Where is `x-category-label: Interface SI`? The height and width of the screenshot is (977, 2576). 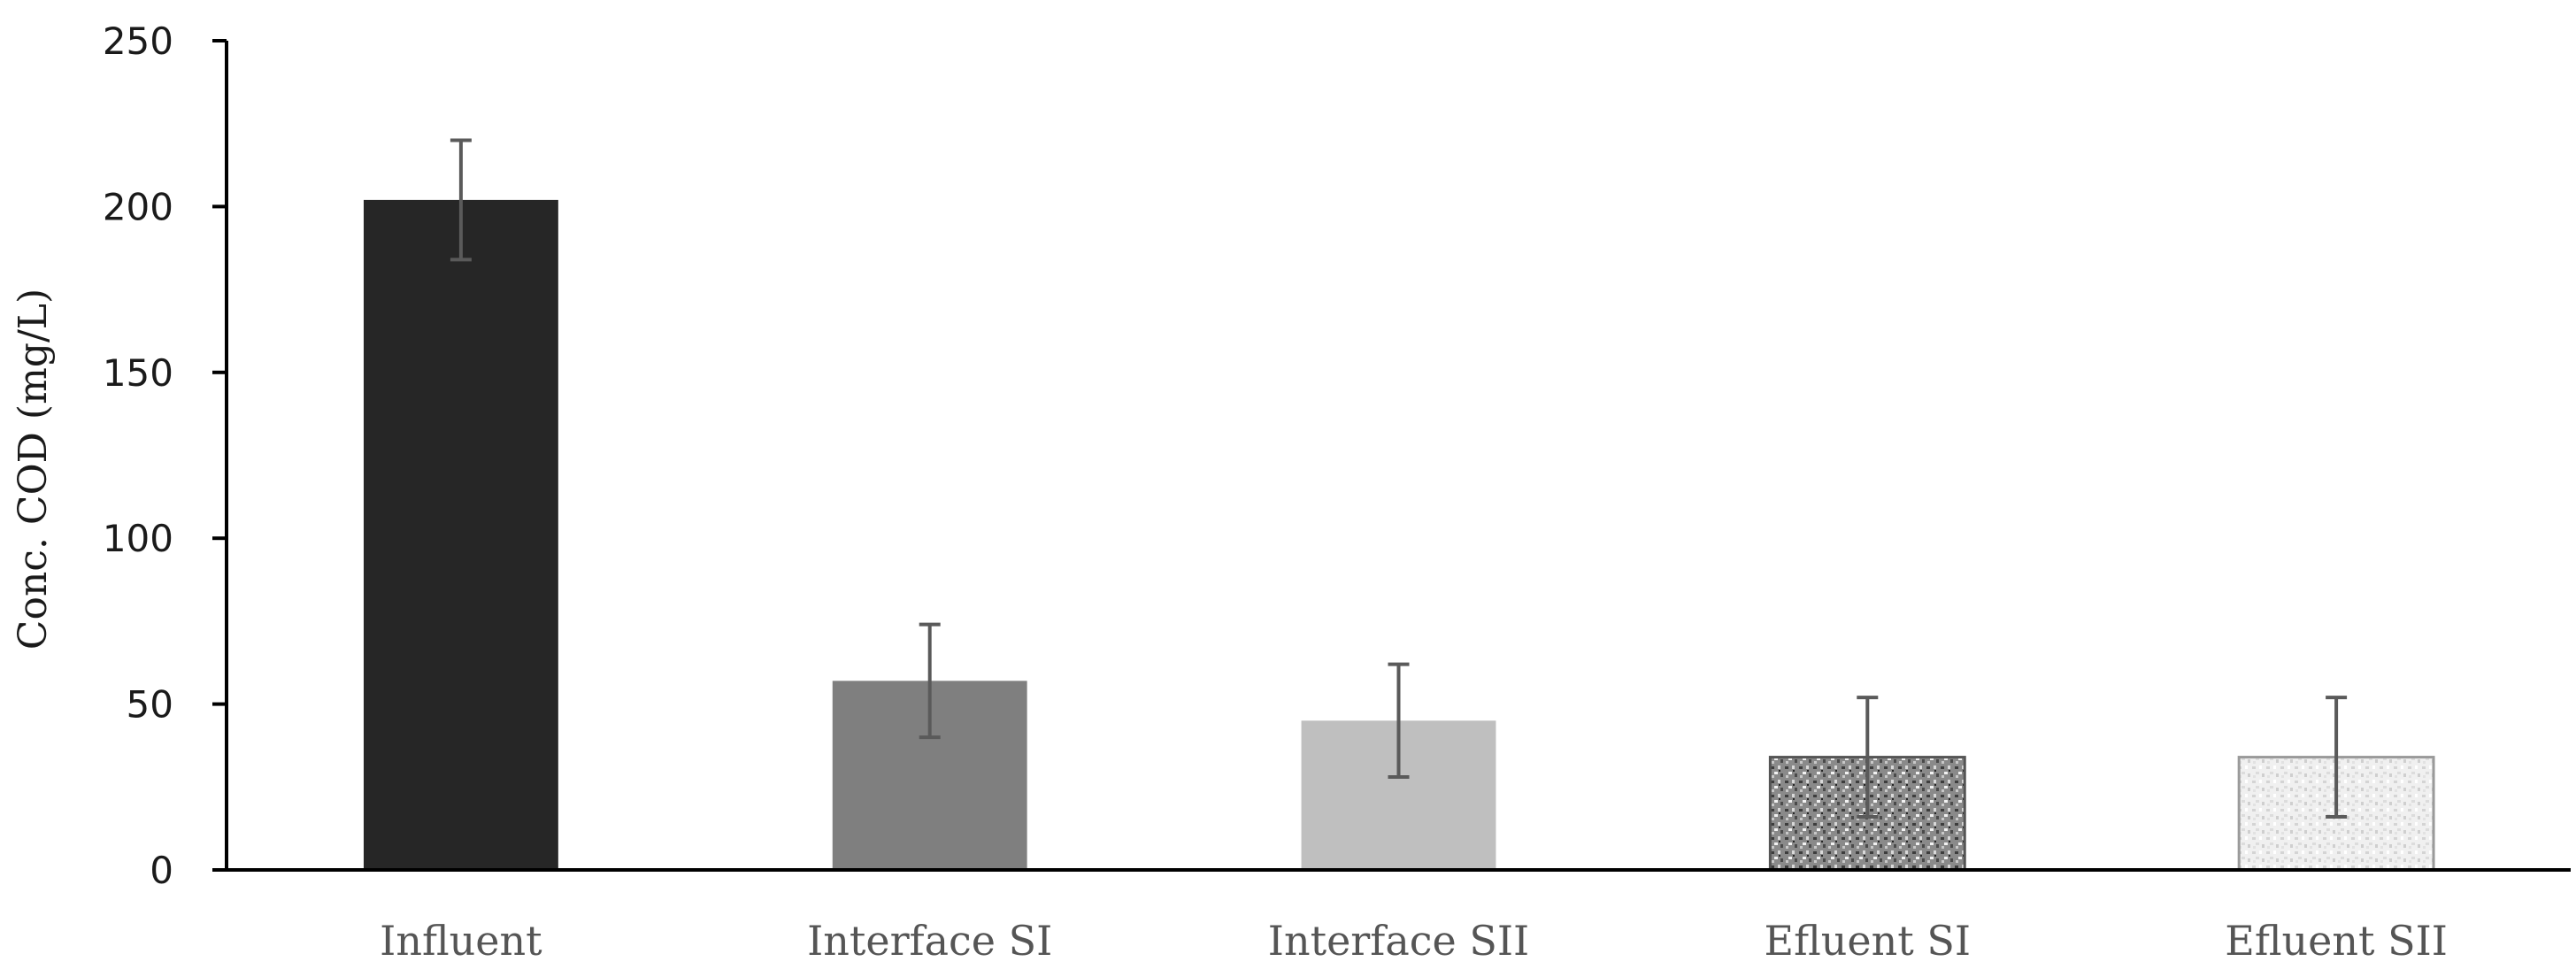 x-category-label: Interface SI is located at coordinates (929, 941).